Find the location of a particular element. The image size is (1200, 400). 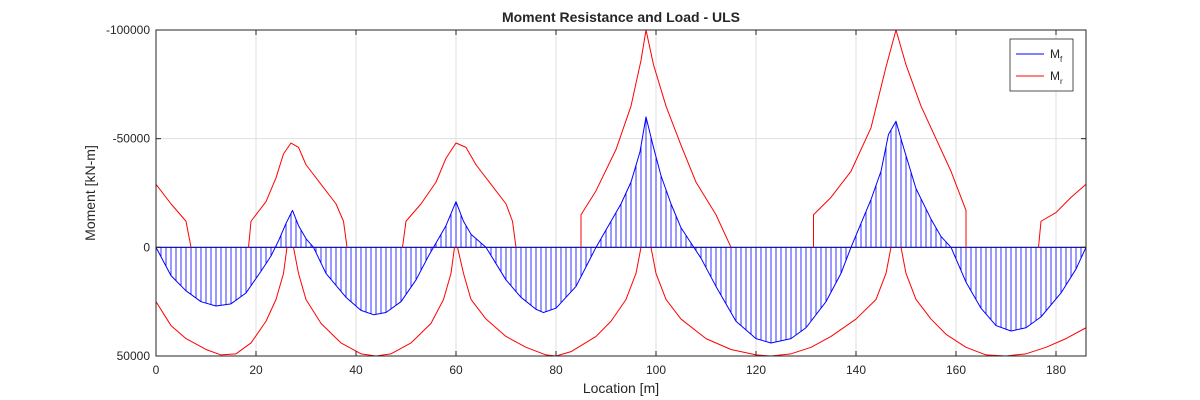

x-tick-label: 160 is located at coordinates (956, 370).